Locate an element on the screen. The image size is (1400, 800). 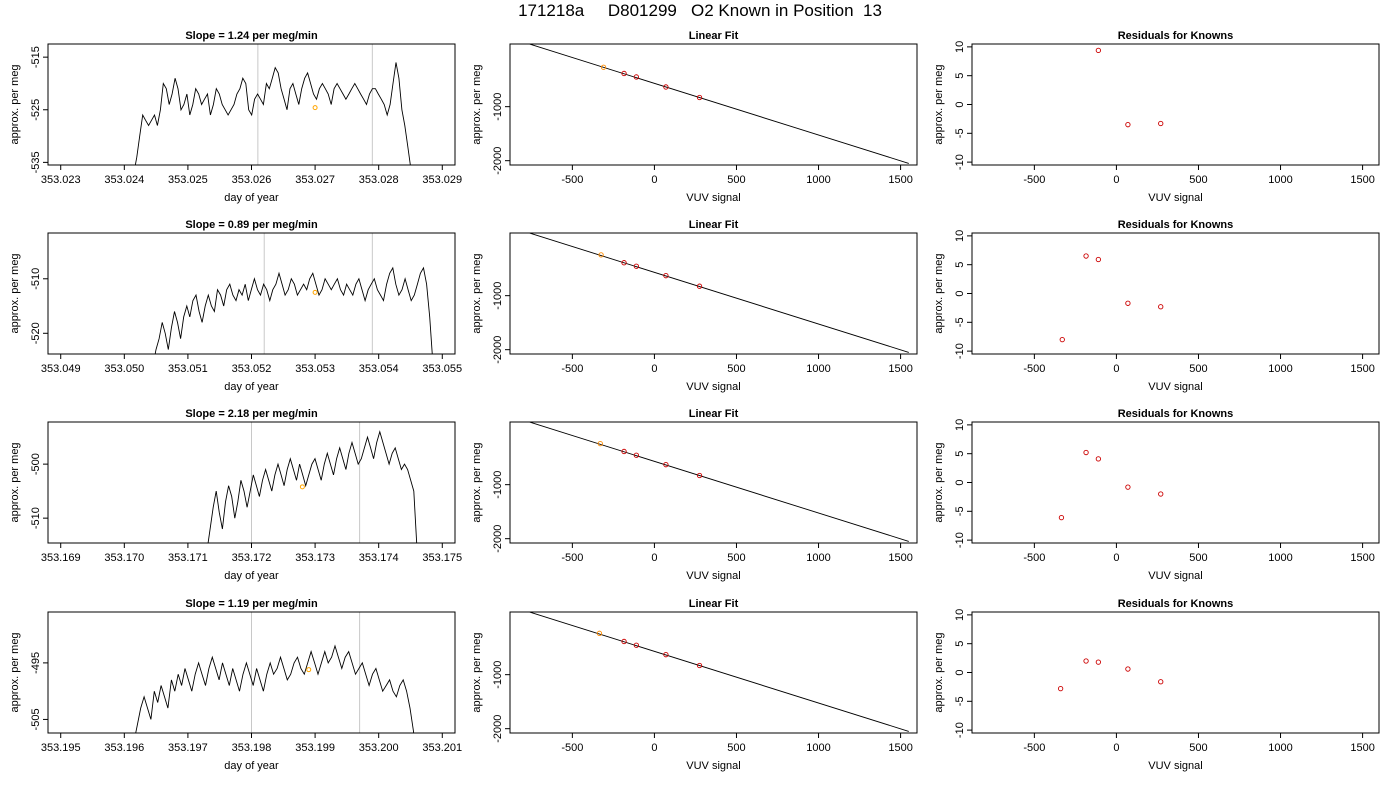
x-tick-label: 353.199 is located at coordinates (315, 748).